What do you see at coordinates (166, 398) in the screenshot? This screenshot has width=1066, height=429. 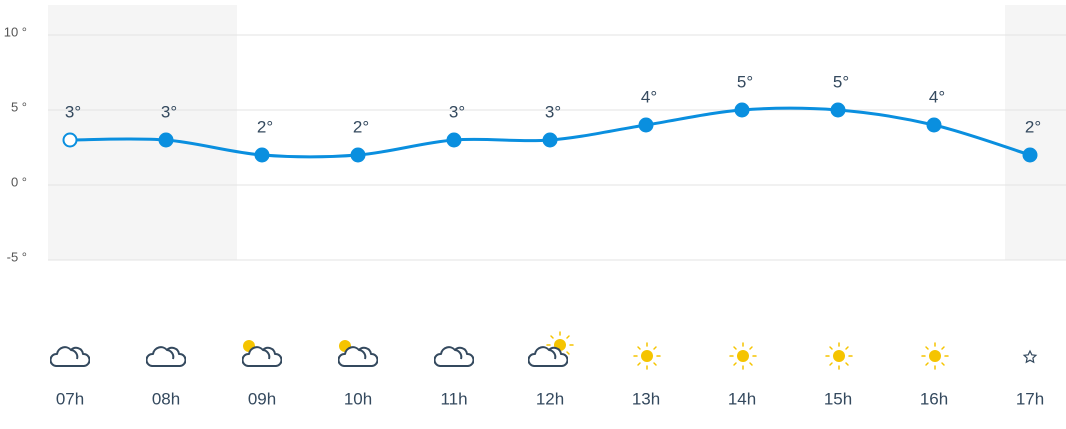 I see `hour-label: 08h` at bounding box center [166, 398].